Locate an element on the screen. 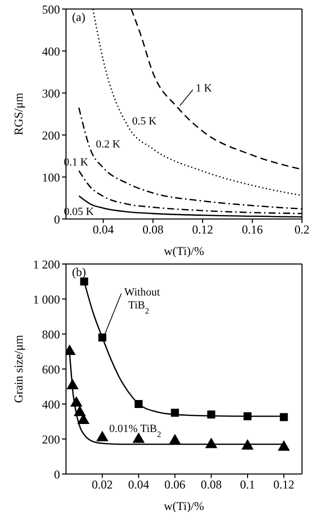 This screenshot has height=516, width=325. text: 1 K is located at coordinates (204, 88).